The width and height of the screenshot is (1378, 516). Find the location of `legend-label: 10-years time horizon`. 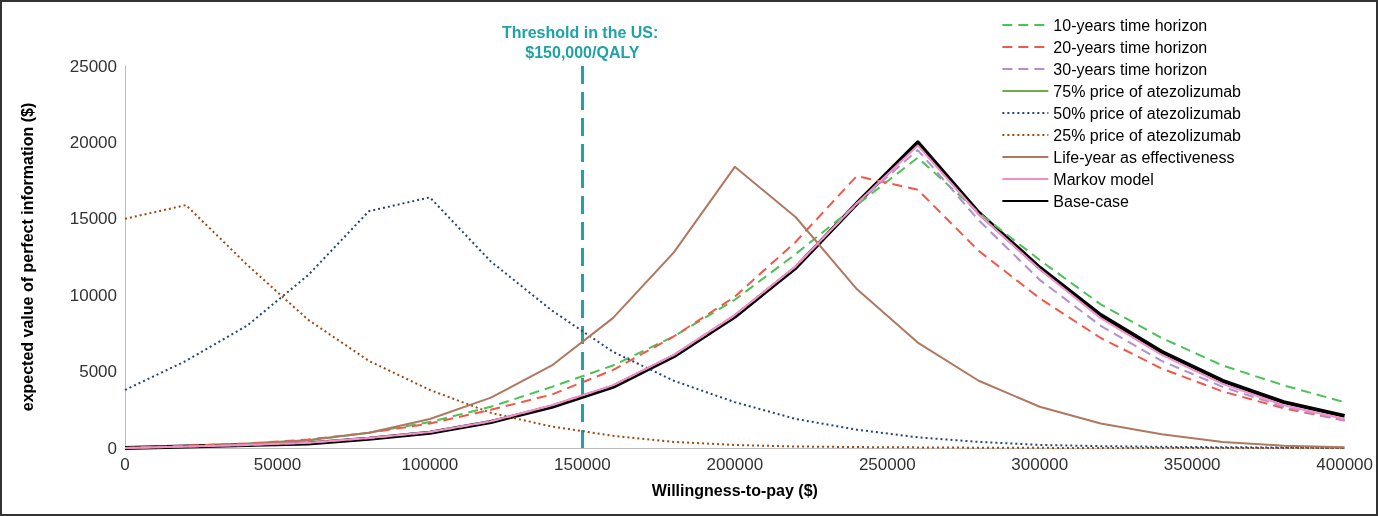

legend-label: 10-years time horizon is located at coordinates (1130, 25).